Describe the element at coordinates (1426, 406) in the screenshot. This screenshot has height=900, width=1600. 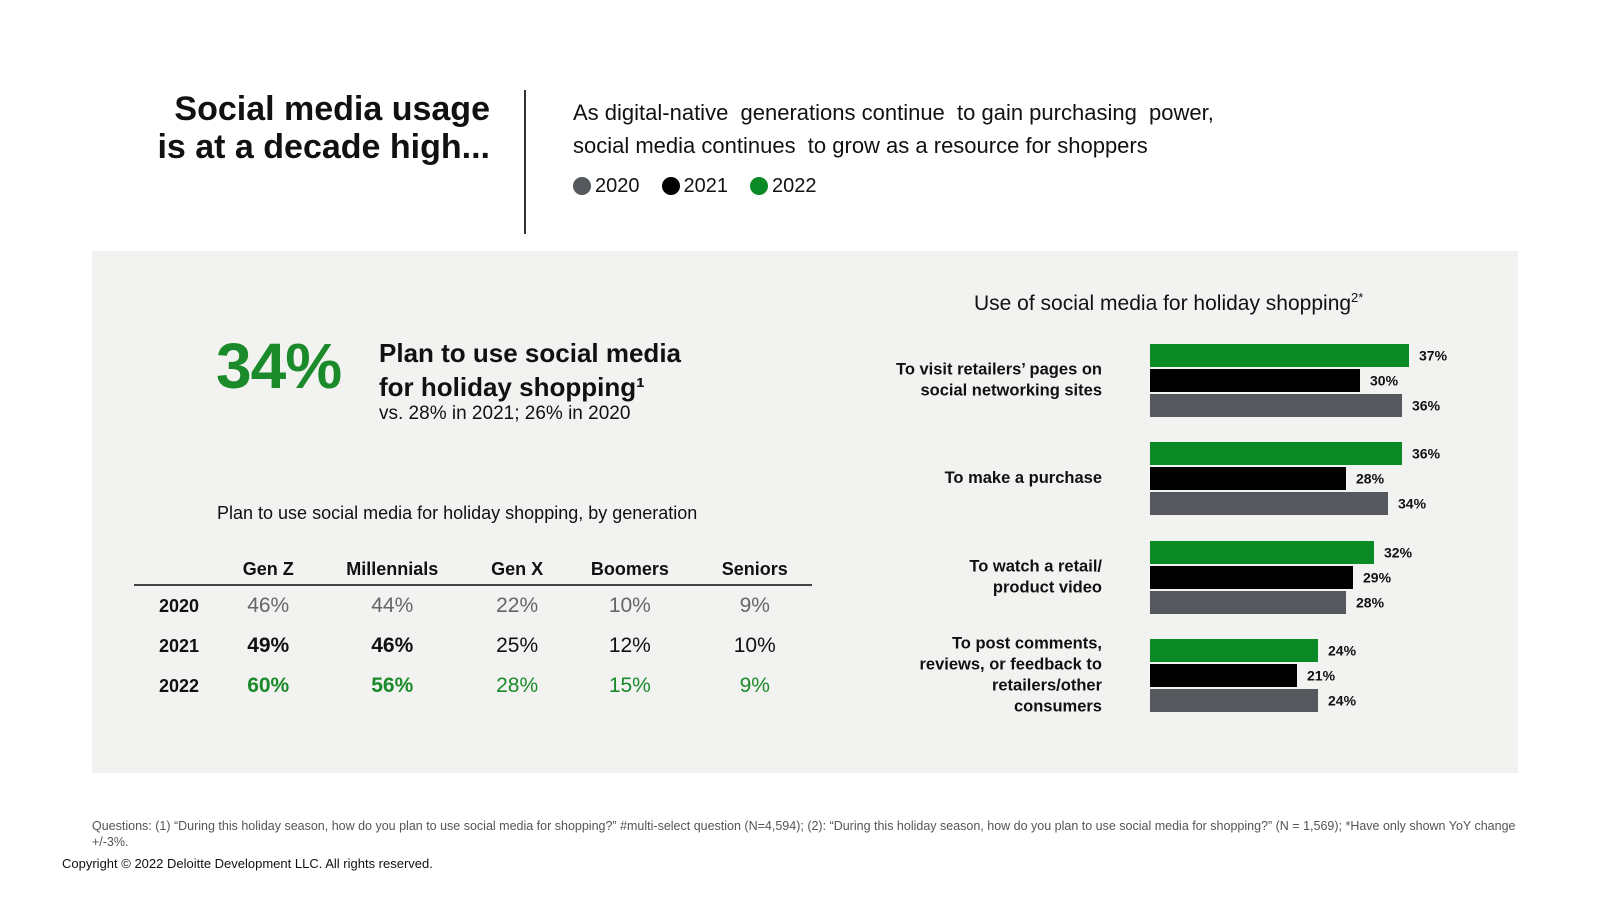
I see `value-label-2020-to-visit-retailers-pages-on-social-netwo: 36%` at that location.